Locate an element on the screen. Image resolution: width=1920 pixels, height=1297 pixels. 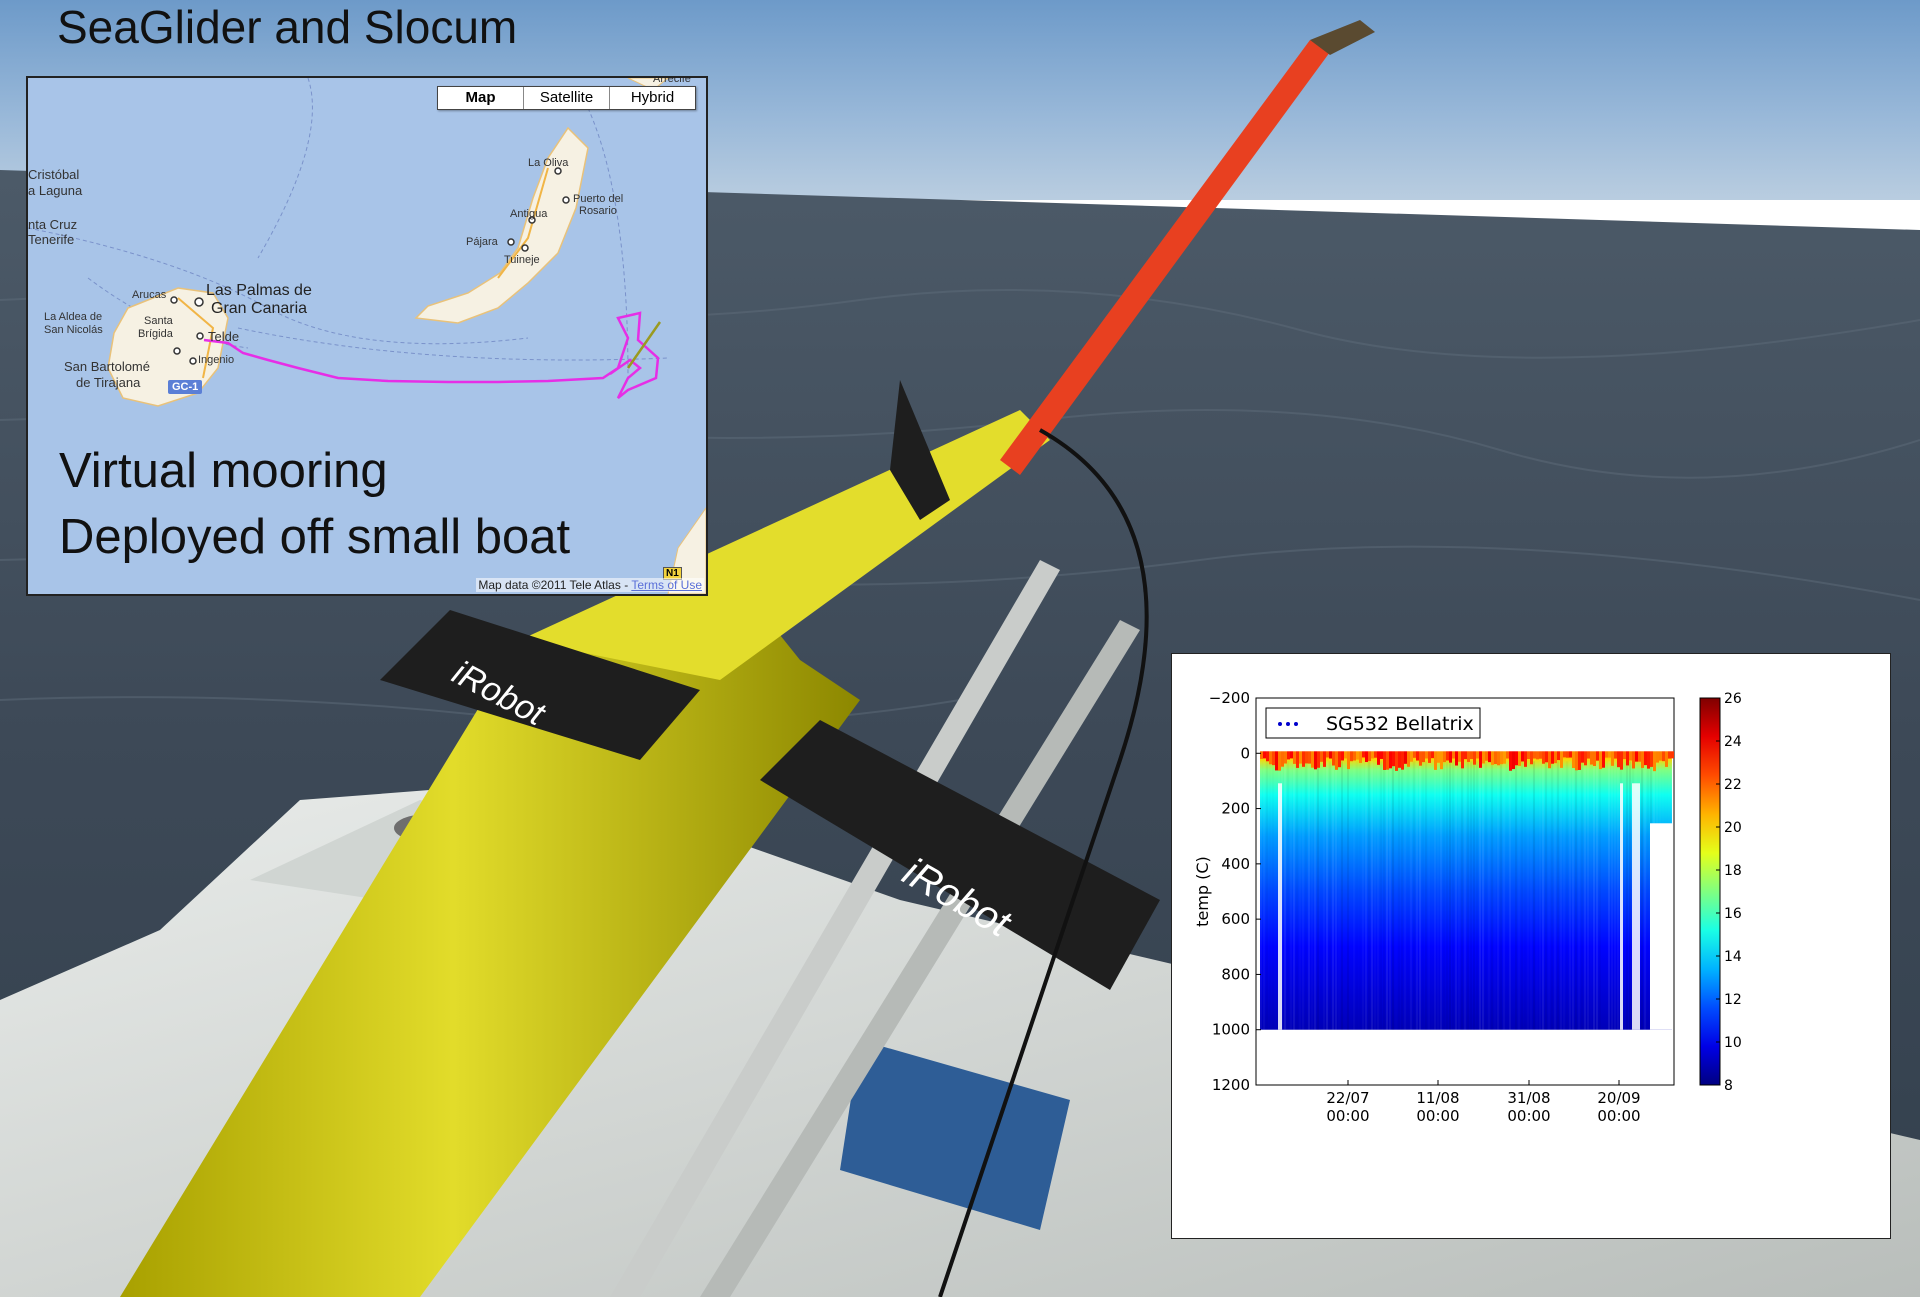
place-label: Antigua is located at coordinates (529, 214).